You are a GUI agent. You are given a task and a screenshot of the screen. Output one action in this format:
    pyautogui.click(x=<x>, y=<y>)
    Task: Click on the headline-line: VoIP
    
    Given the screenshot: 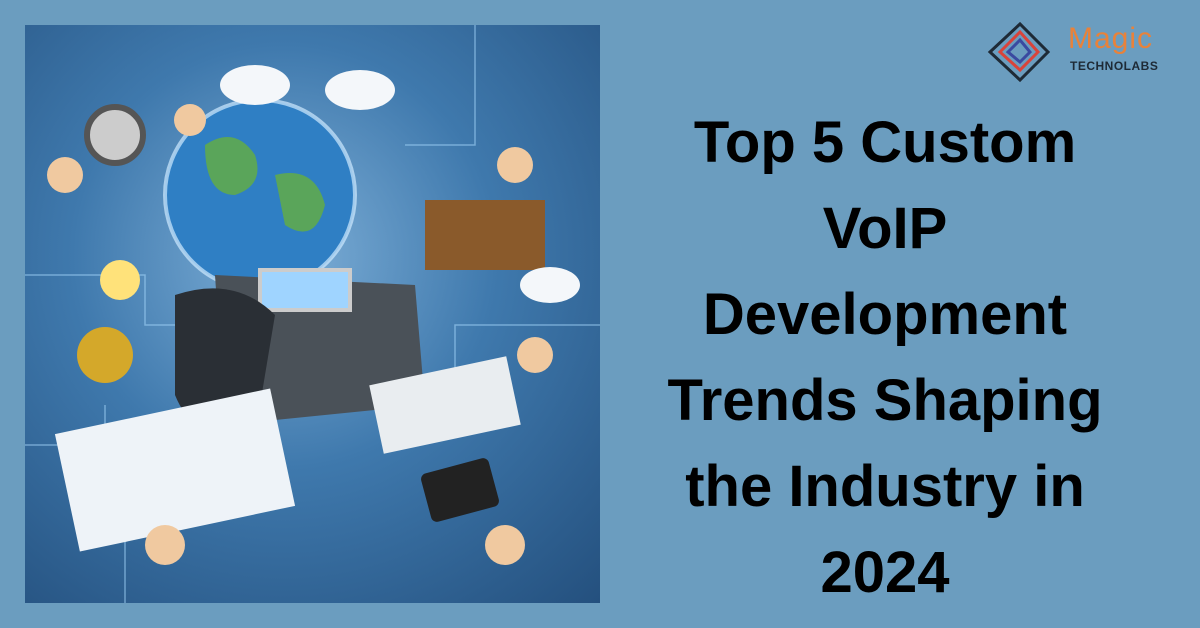 What is the action you would take?
    pyautogui.click(x=885, y=228)
    